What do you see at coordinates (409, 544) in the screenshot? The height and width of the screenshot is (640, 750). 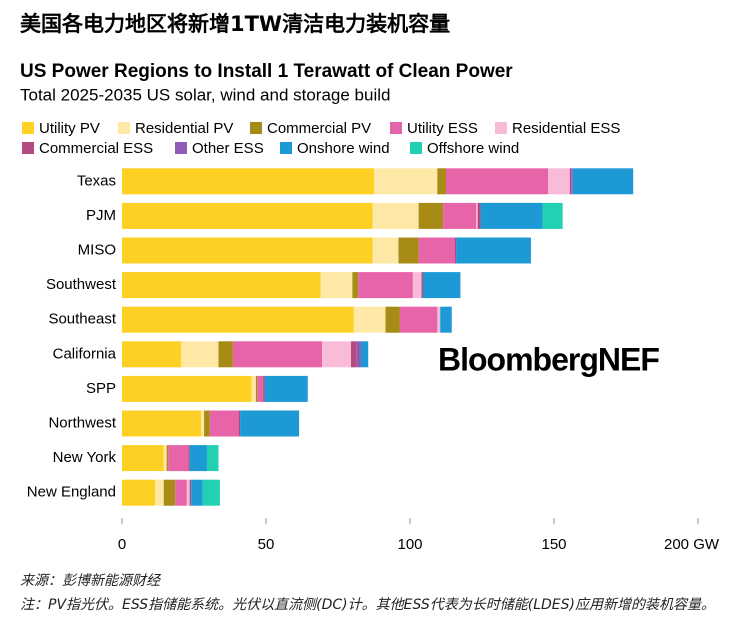 I see `x-tick-label: 100` at bounding box center [409, 544].